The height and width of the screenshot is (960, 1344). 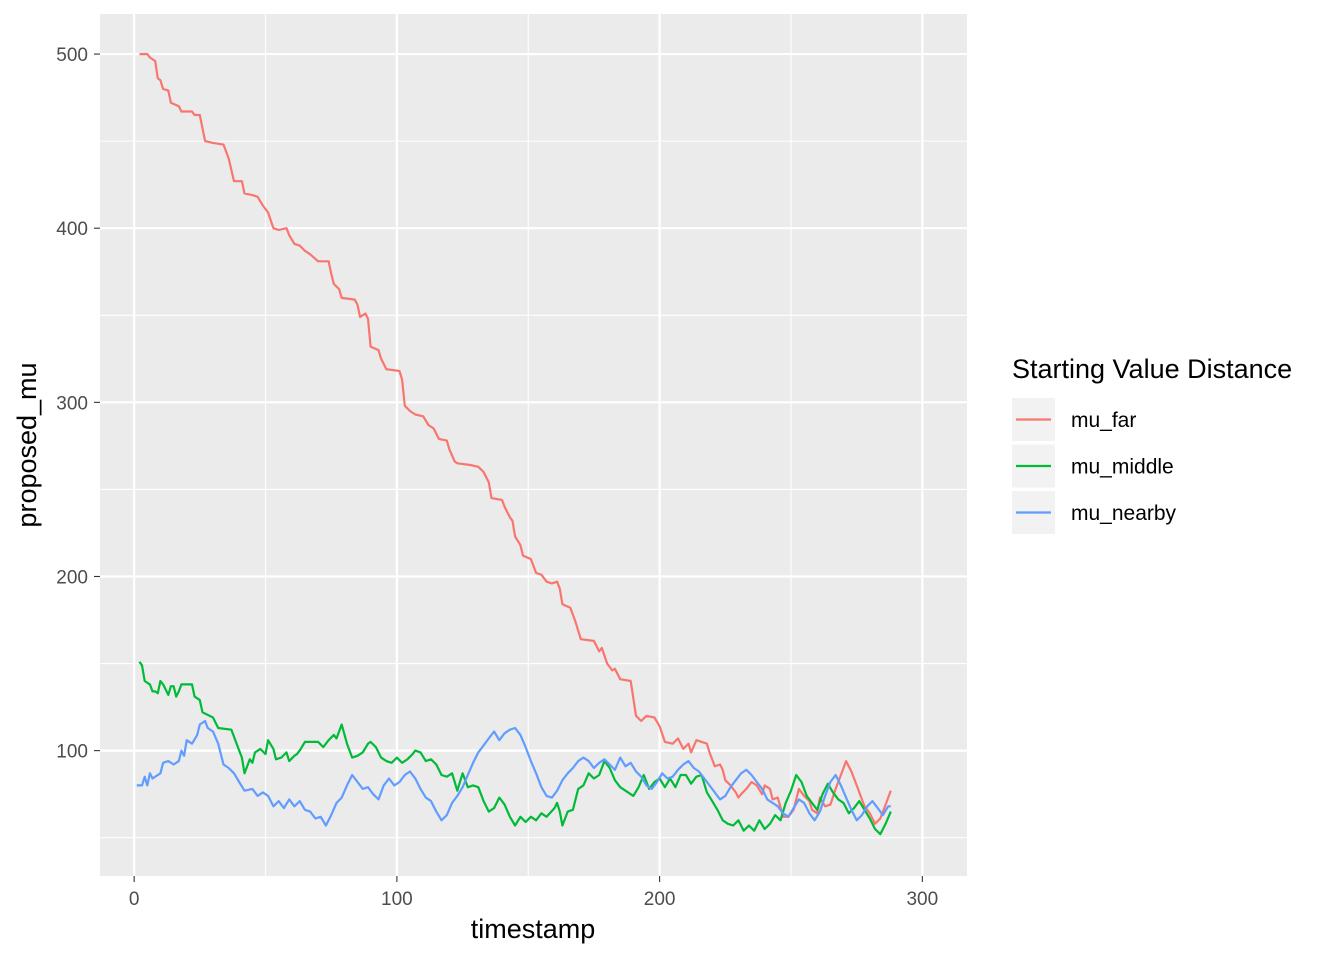 I want to click on legend-label: mu_far, so click(x=1103, y=420).